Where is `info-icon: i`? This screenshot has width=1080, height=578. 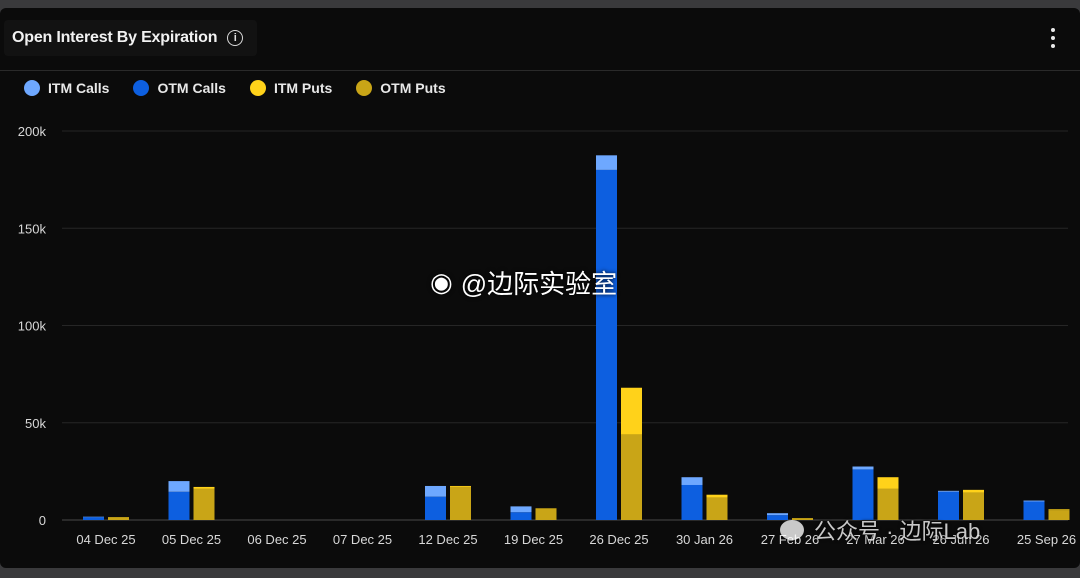
info-icon: i is located at coordinates (235, 38).